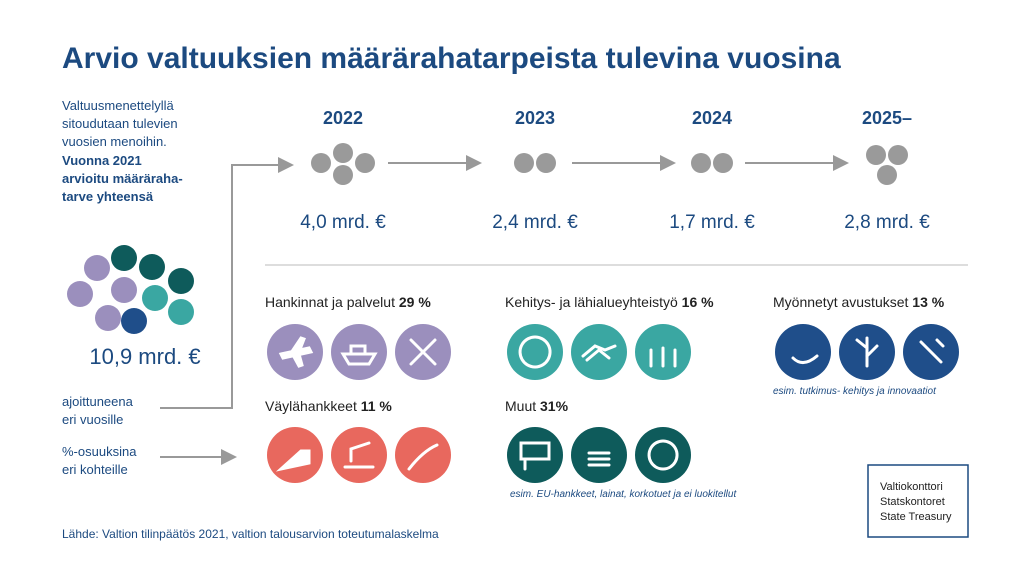  I want to click on year: 2022, so click(343, 118).